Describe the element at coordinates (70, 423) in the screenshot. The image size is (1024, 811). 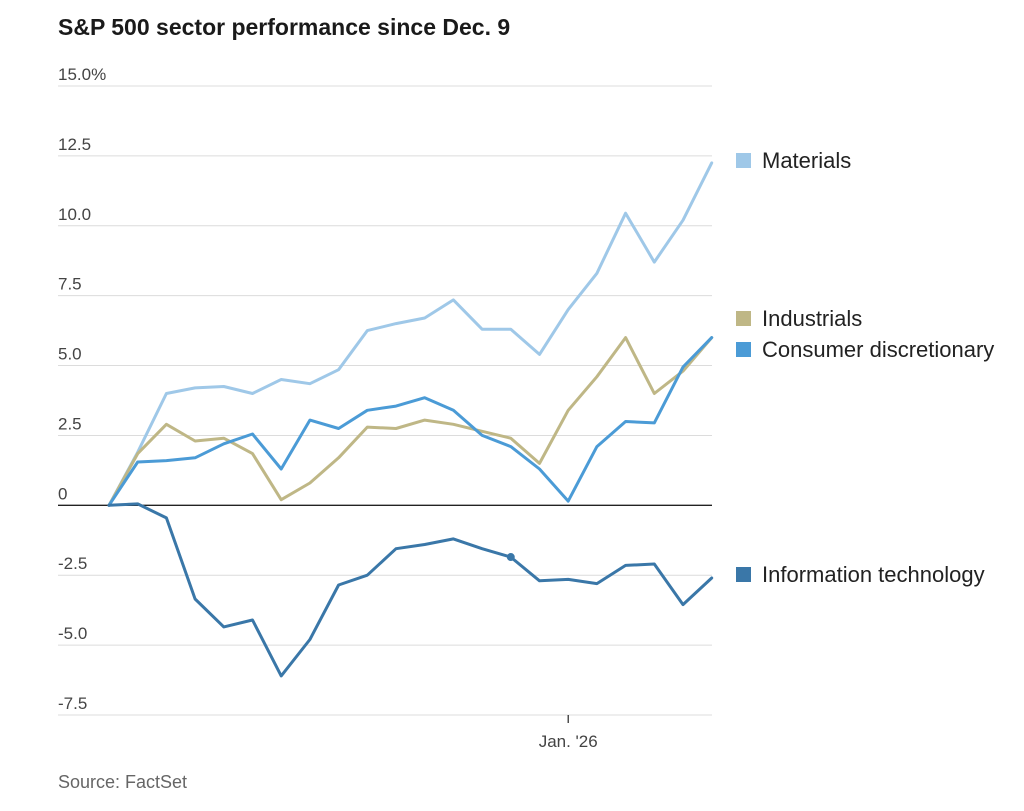
I see `y-tick-label: 2.5` at that location.